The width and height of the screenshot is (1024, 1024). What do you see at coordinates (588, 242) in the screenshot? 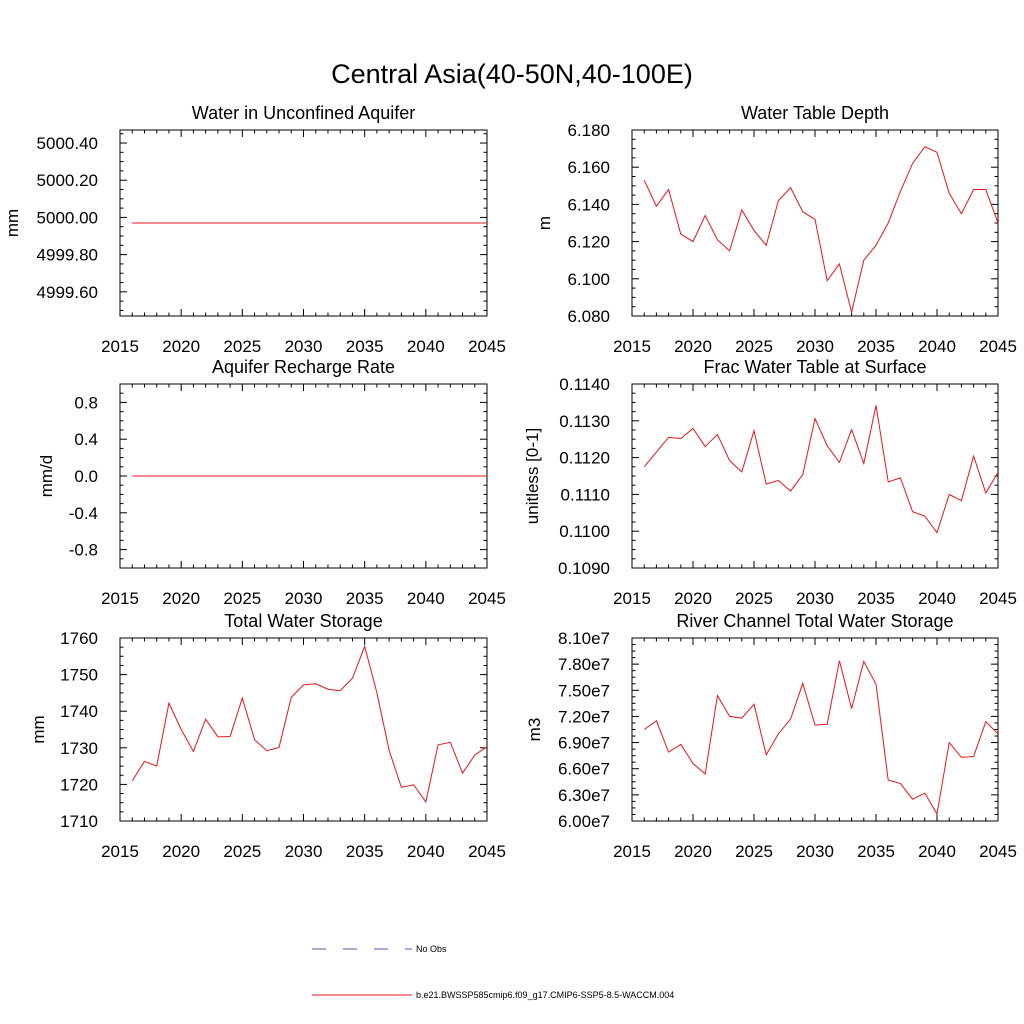
I see `y-tick-label: 6.120` at bounding box center [588, 242].